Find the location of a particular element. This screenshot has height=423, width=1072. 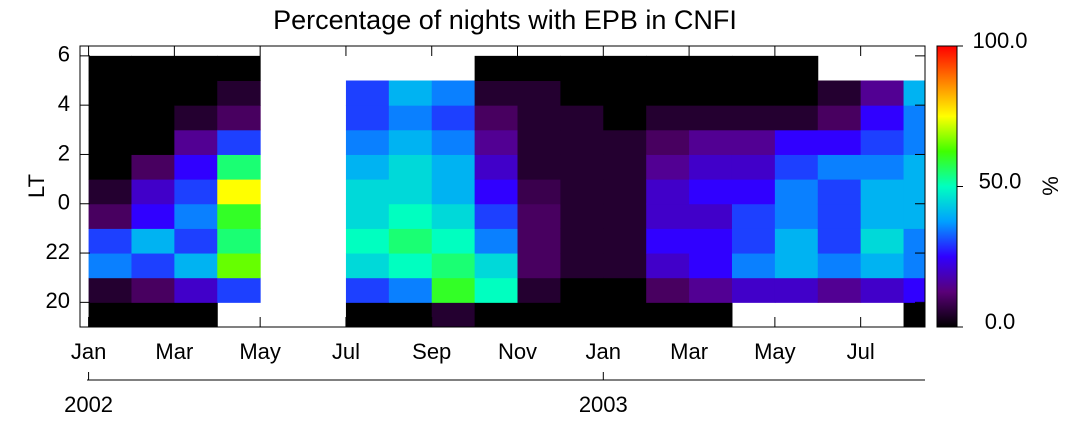

y-tick-label: 20 is located at coordinates (58, 300).